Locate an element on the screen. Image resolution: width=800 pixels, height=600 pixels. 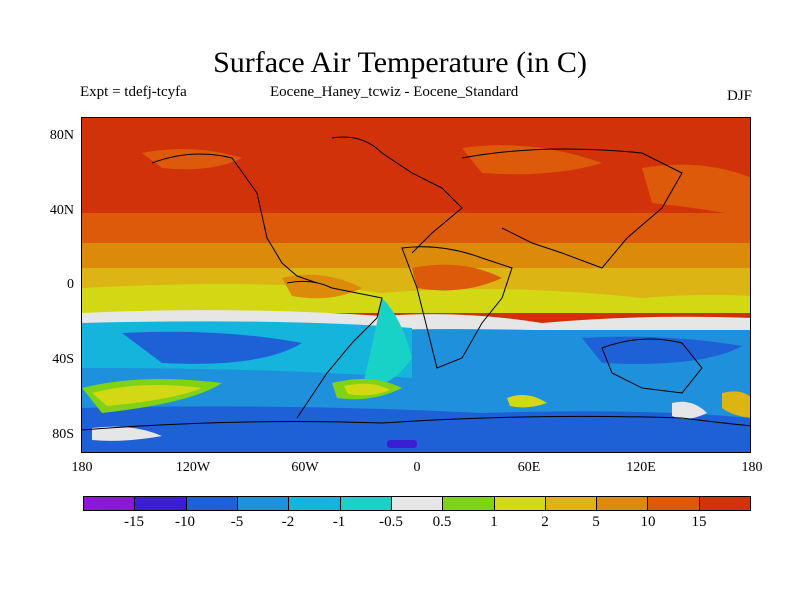
coast-africa is located at coordinates (457, 307).